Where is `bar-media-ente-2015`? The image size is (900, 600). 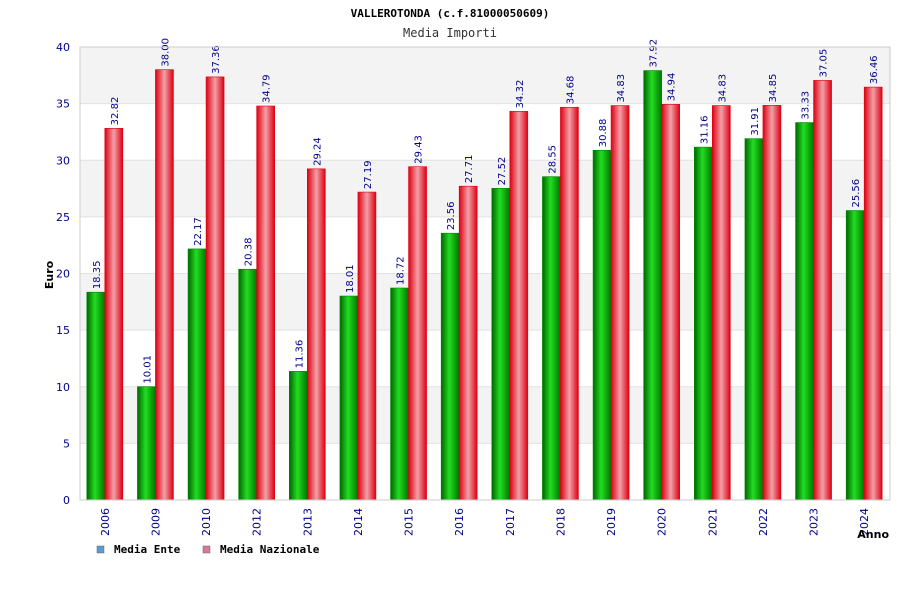
bar-media-ente-2015 is located at coordinates (399, 394).